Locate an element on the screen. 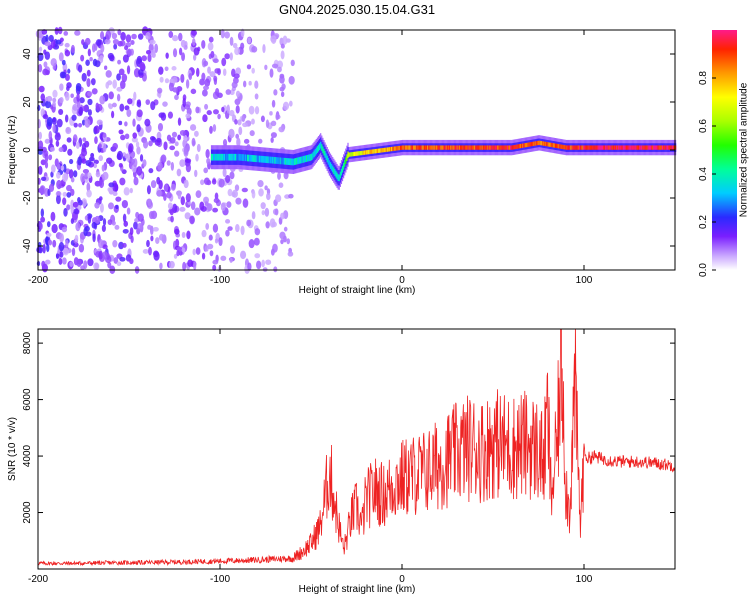 Image resolution: width=750 pixels, height=600 pixels. spectrogram-noise-region is located at coordinates (165, 150).